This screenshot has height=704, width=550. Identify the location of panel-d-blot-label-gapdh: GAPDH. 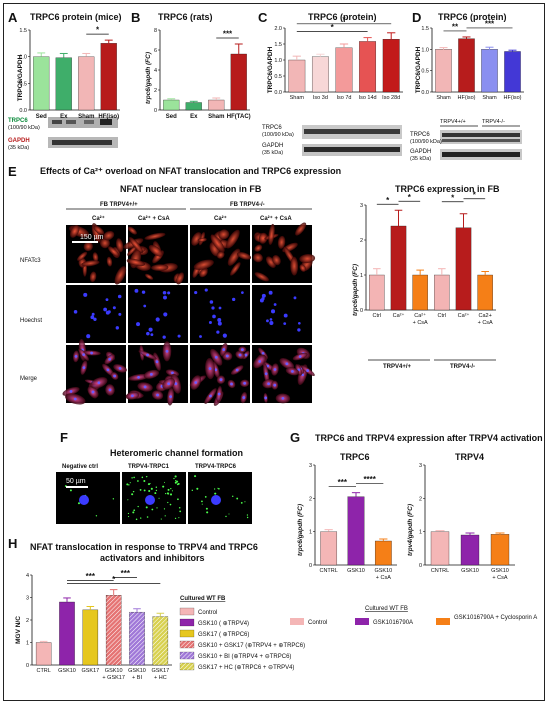
(420, 152).